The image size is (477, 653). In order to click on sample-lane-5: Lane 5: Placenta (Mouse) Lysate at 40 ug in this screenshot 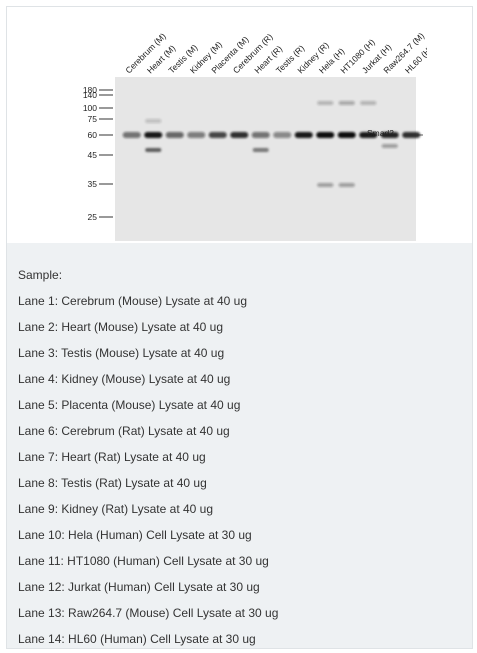, I will do `click(129, 405)`.